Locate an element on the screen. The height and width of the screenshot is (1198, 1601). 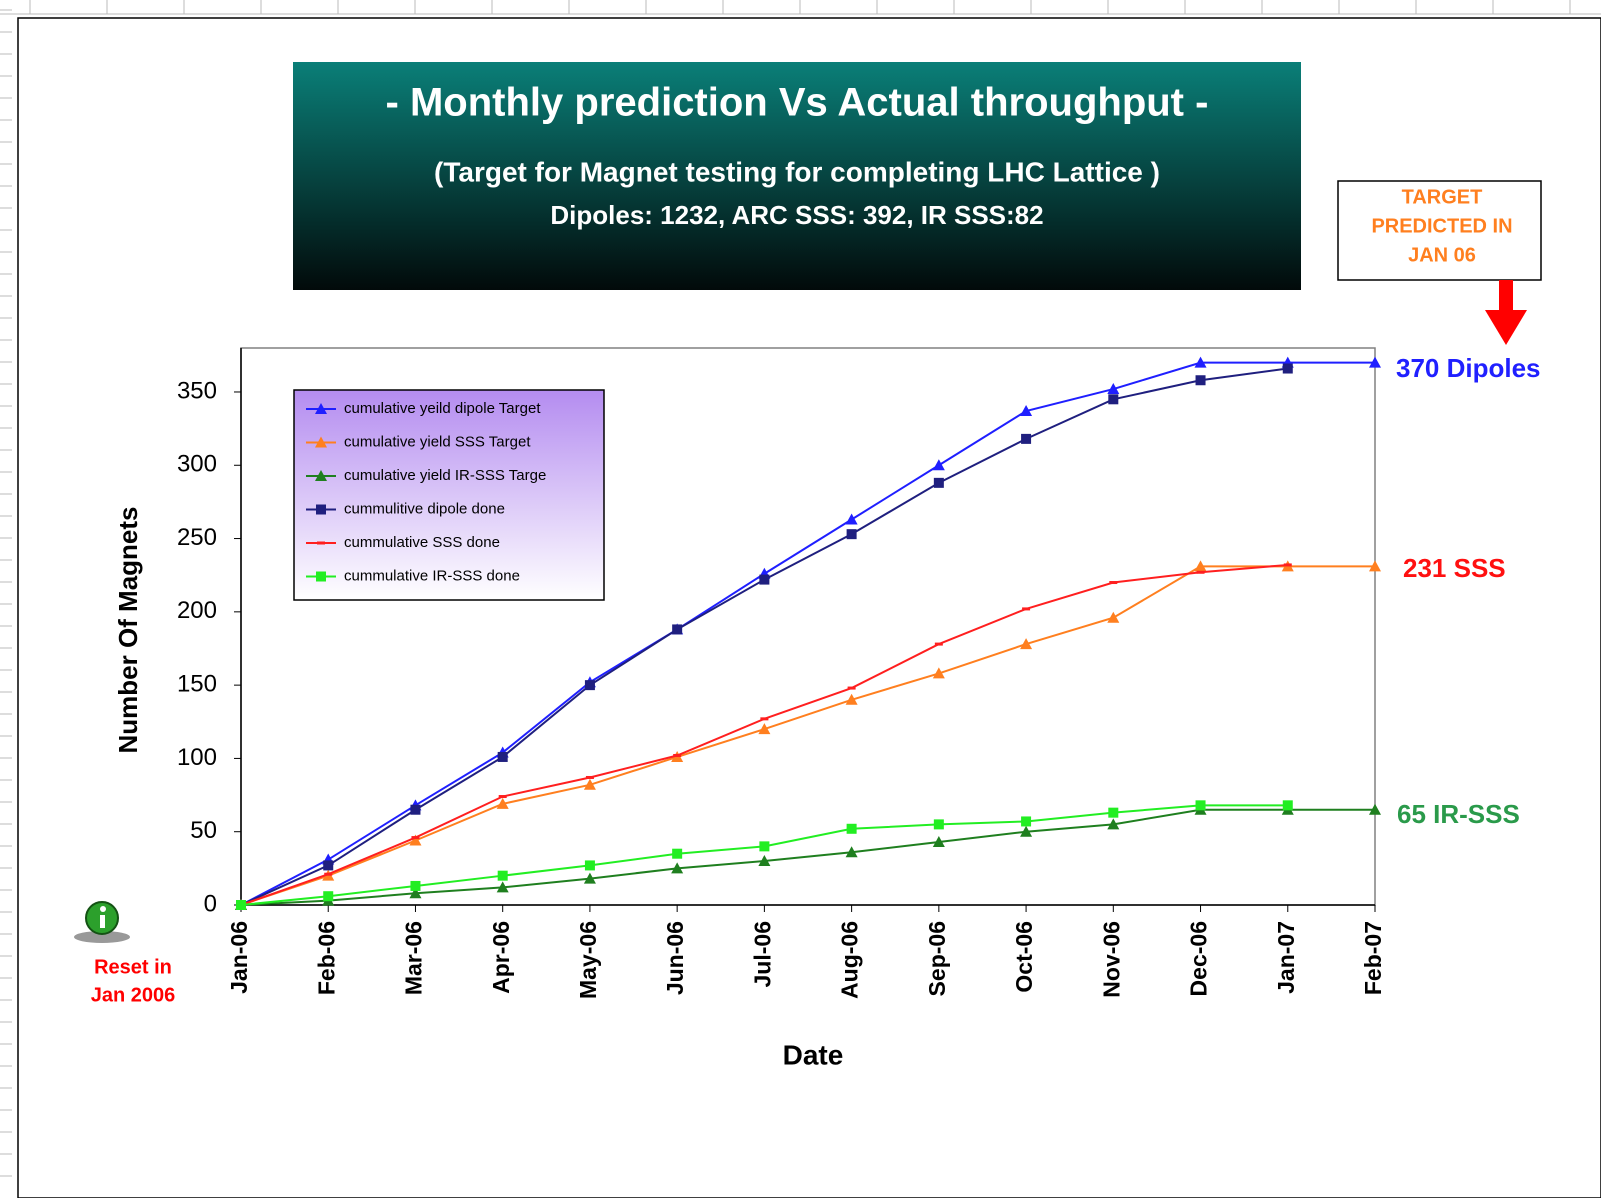
y-tick-label: 150 is located at coordinates (197, 683).